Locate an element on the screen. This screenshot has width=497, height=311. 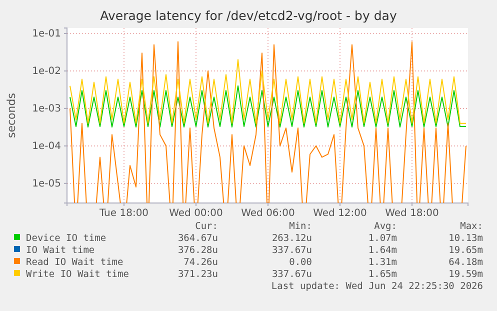
text: 74.26u is located at coordinates (201, 262).